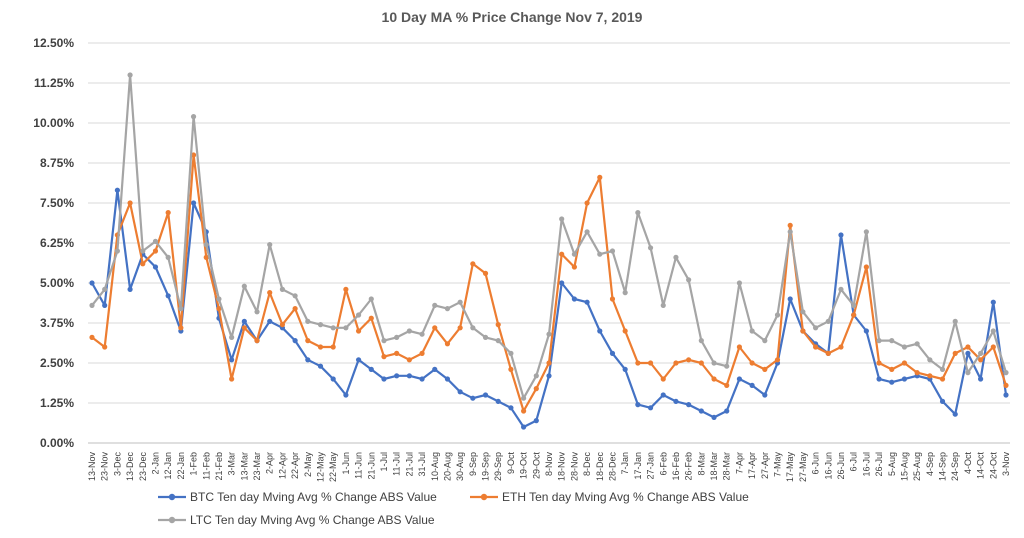  What do you see at coordinates (181, 466) in the screenshot?
I see `x-tick-label: 22-Jan` at bounding box center [181, 466].